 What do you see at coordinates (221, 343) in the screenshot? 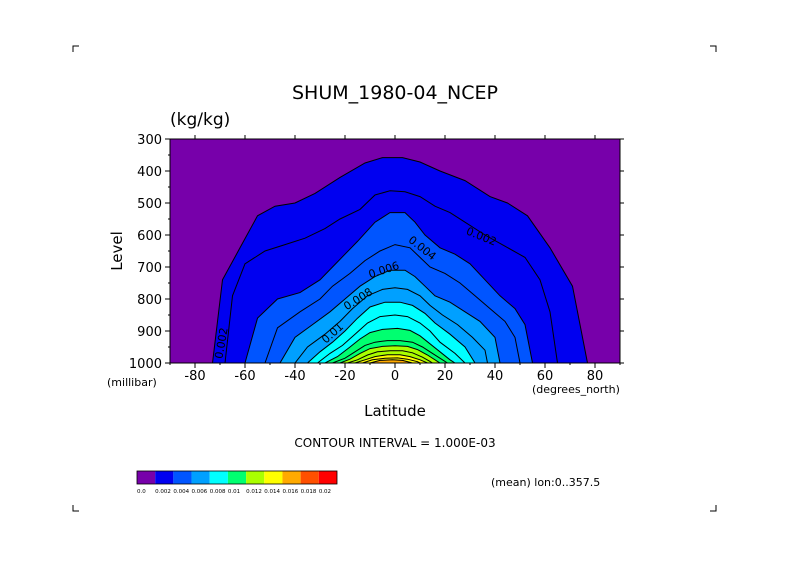
I see `contour-label-0: 0.002` at bounding box center [221, 343].